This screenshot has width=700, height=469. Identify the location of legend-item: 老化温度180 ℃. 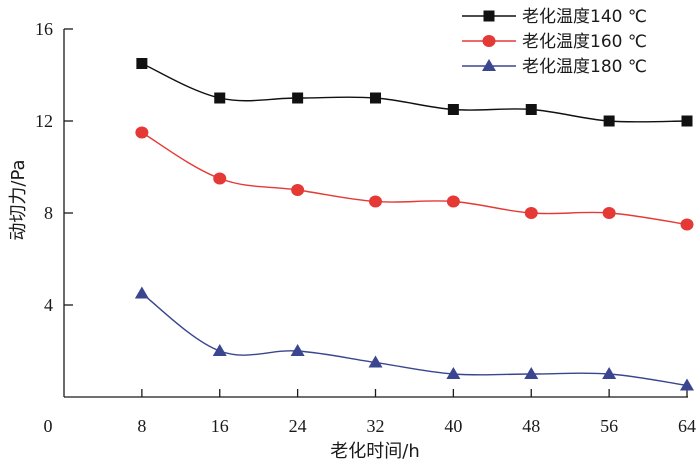
(554, 67).